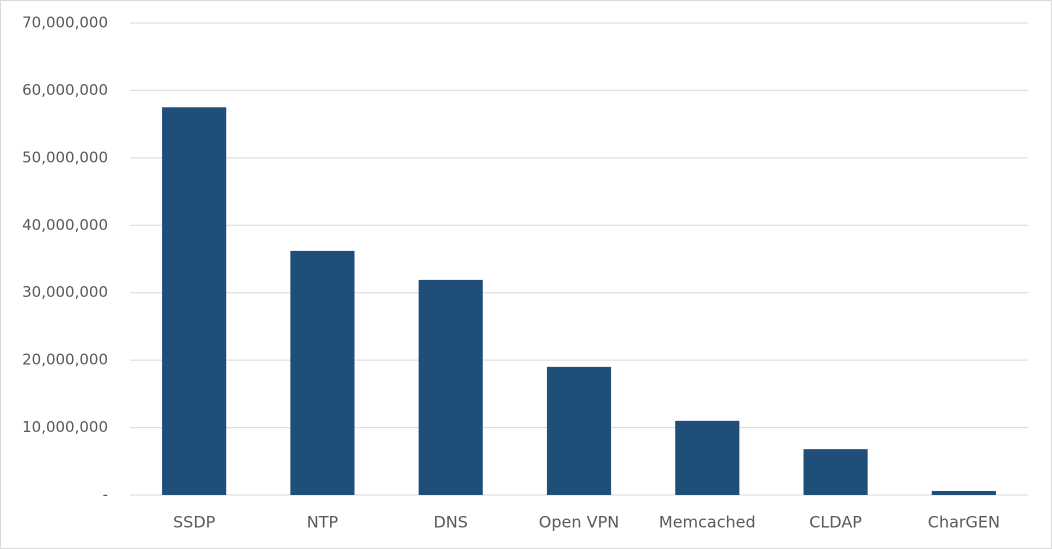 Image resolution: width=1052 pixels, height=549 pixels. Describe the element at coordinates (65, 427) in the screenshot. I see `y-tick-label: 10,000,000` at that location.